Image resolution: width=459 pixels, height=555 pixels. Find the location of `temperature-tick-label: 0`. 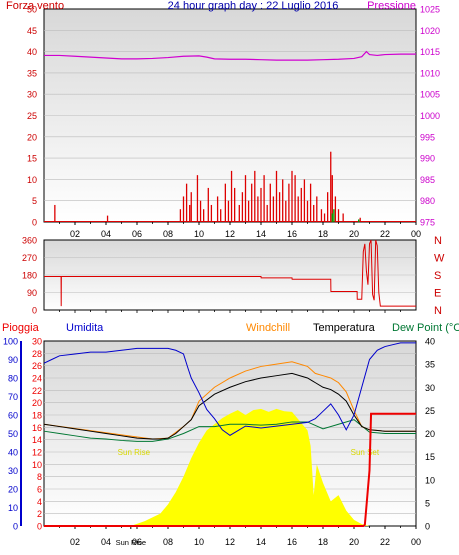

temperature-tick-label: 0 is located at coordinates (427, 527).